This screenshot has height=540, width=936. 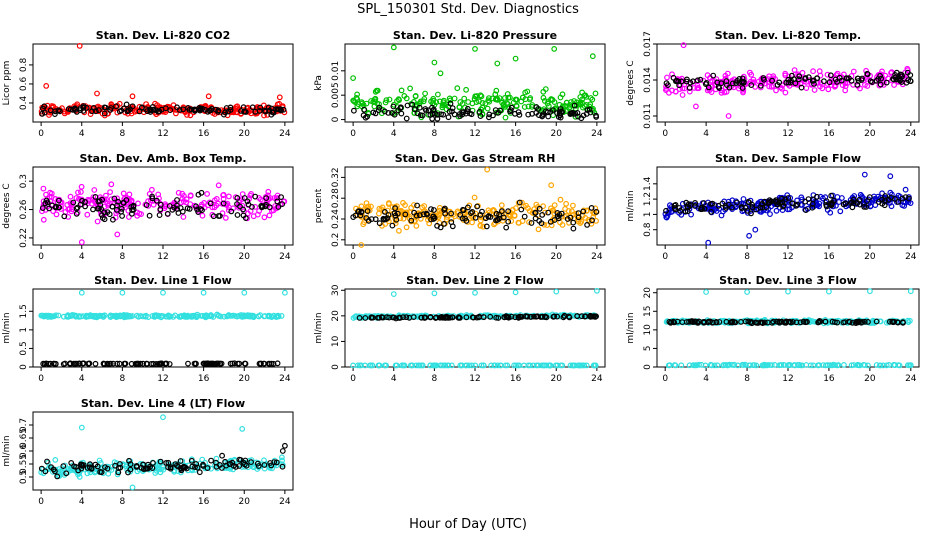 I want to click on x-tick-label: 20, so click(x=245, y=257).